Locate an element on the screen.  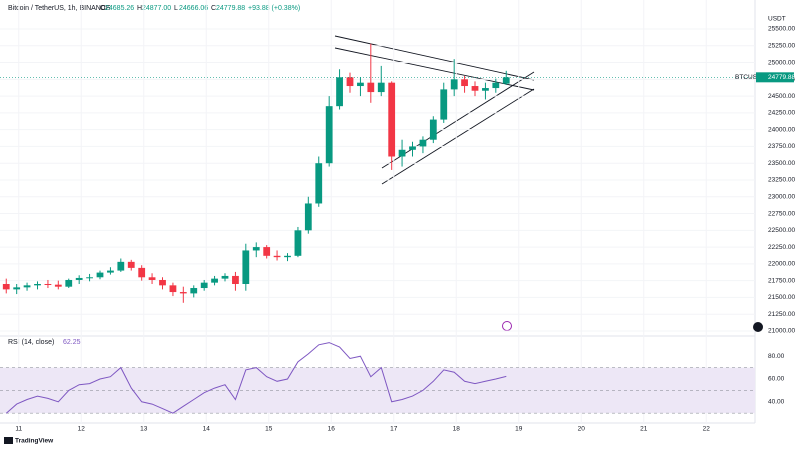
y-tick-label: 23750.00 is located at coordinates (781, 146).